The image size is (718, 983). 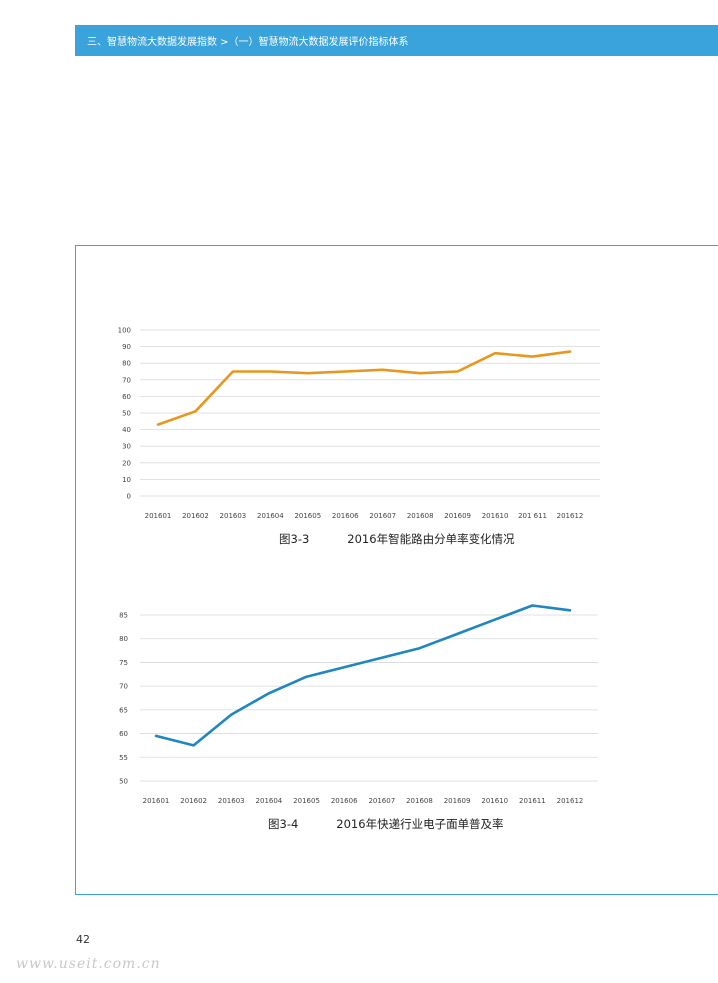 What do you see at coordinates (129, 497) in the screenshot?
I see `y-tick-label: 0` at bounding box center [129, 497].